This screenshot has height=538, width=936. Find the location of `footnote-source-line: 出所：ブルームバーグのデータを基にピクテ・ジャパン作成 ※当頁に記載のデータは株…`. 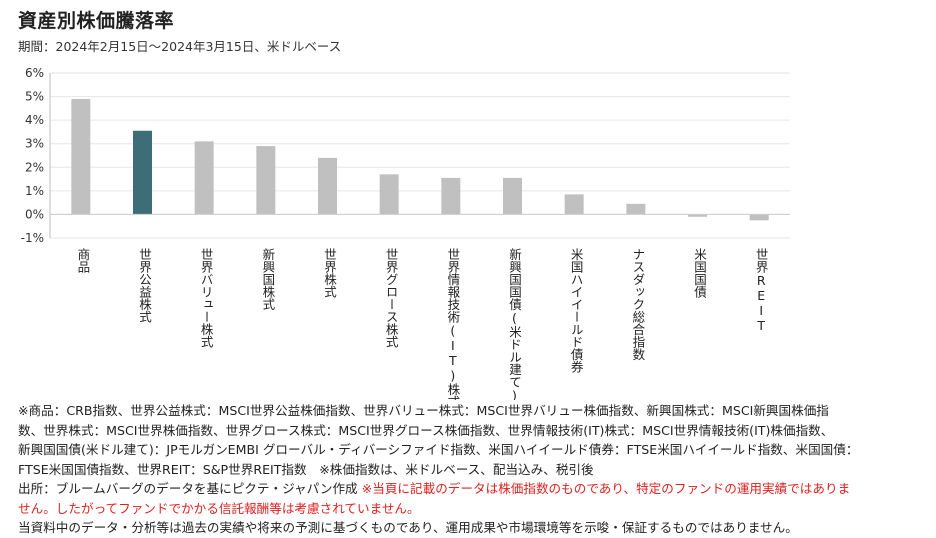

footnote-source-line: 出所：ブルームバーグのデータを基にピクテ・ジャパン作成 ※当頁に記載のデータは株… is located at coordinates (470, 489).